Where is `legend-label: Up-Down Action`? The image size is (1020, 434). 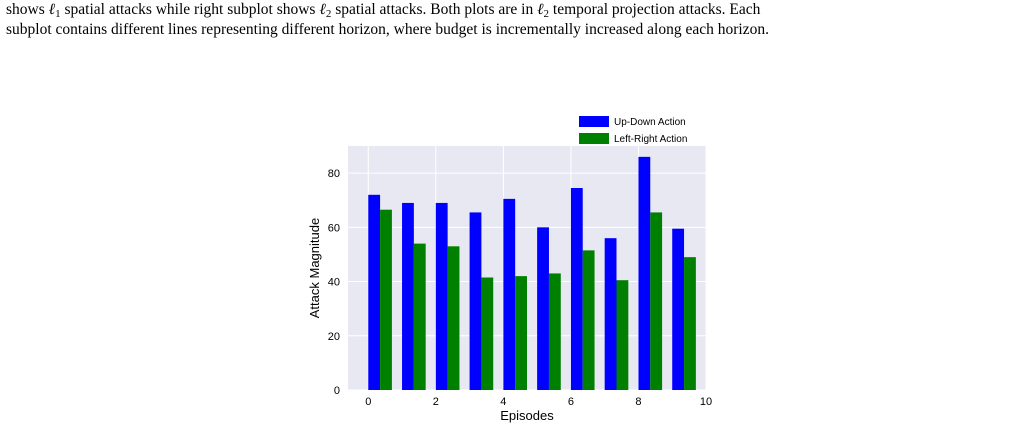 legend-label: Up-Down Action is located at coordinates (650, 122).